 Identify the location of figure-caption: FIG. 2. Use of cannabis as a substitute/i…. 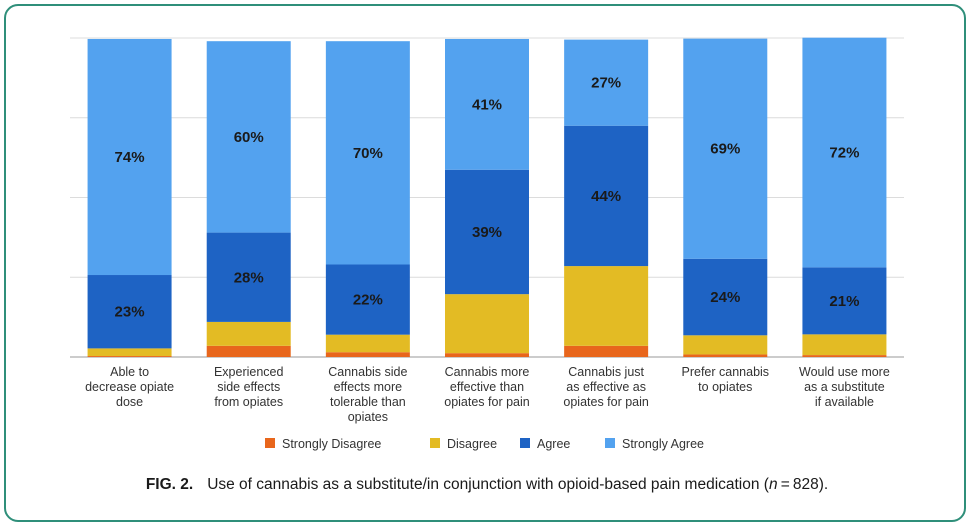
(487, 485).